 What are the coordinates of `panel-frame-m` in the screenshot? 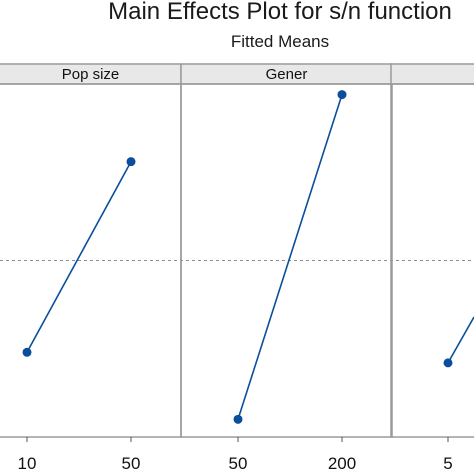 It's located at (432, 260).